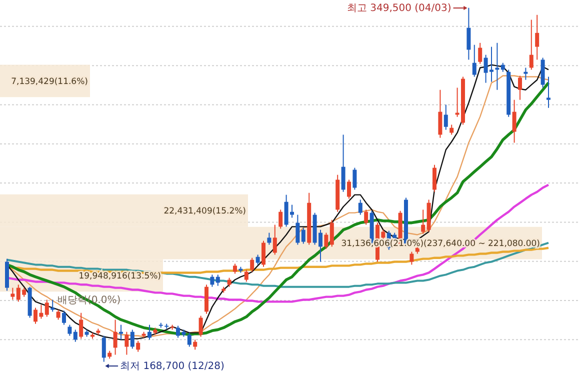  I want to click on annotation: 최고 349,500 (04/03), so click(399, 8).